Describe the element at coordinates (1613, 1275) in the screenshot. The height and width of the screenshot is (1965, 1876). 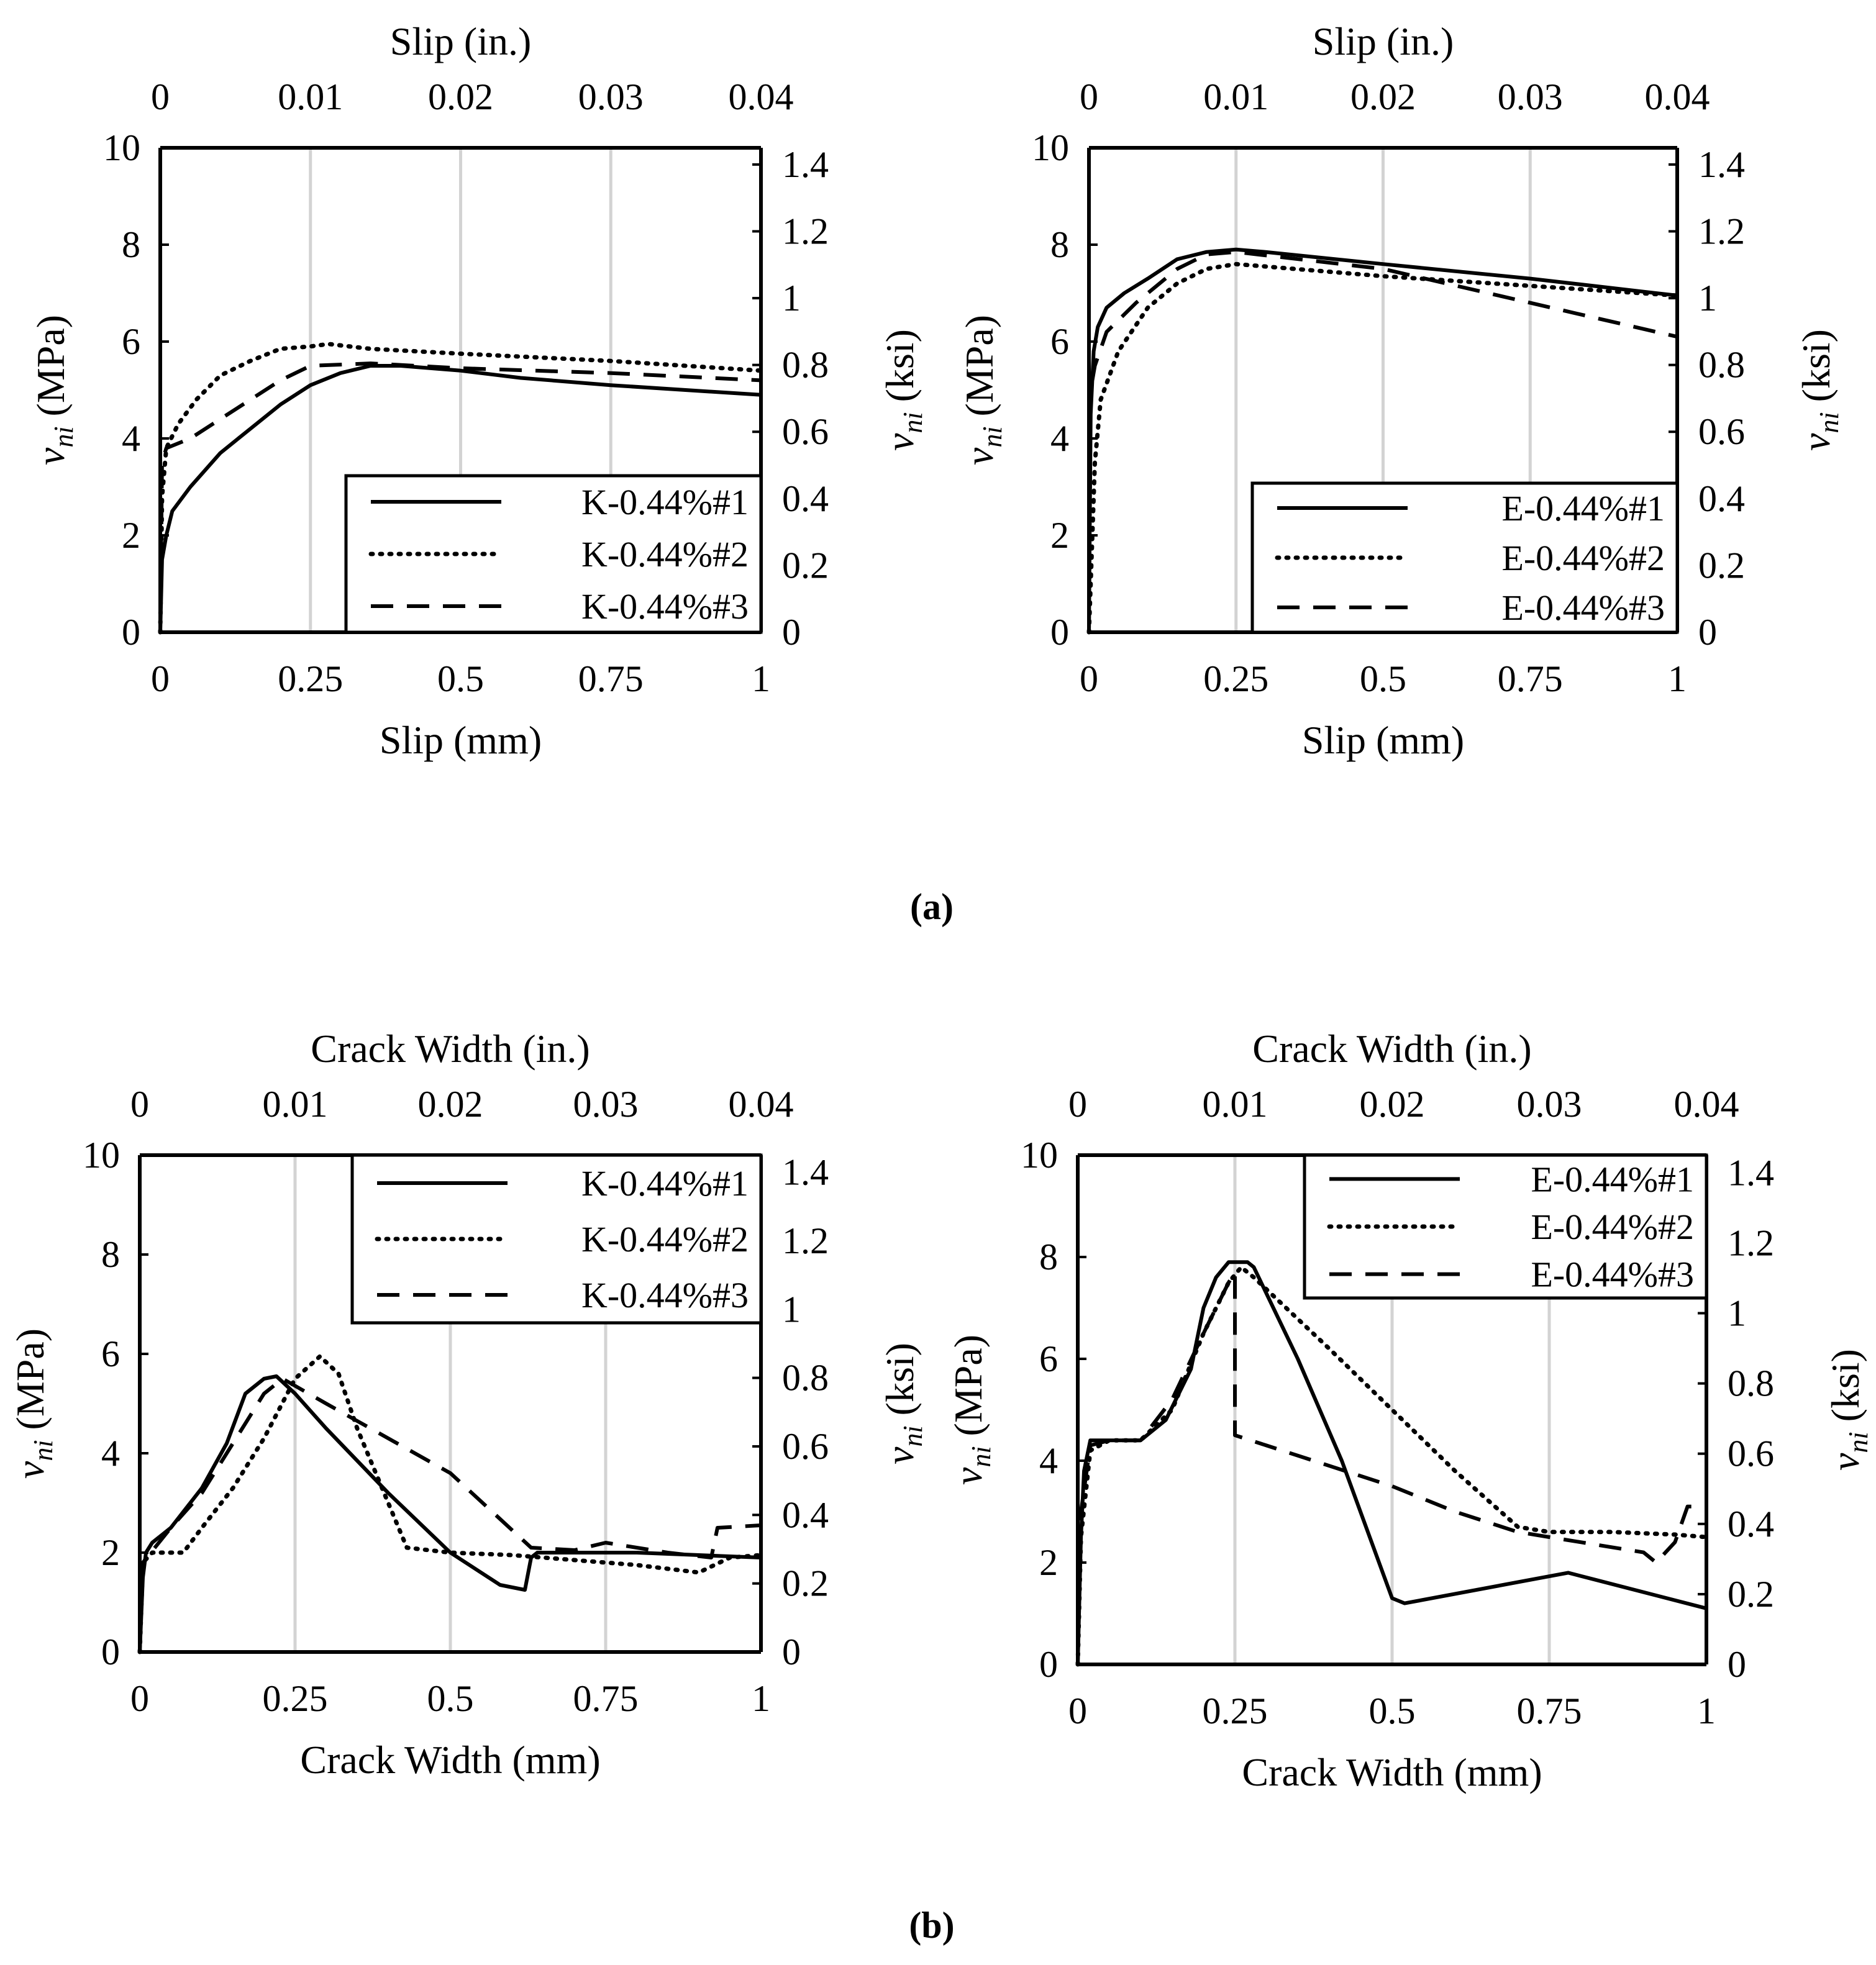
I see `legend-label: E-0.44%#3` at that location.